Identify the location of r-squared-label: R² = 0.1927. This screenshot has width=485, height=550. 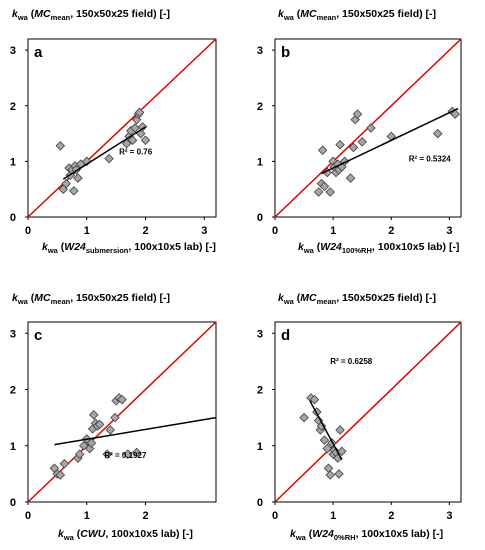
(125, 455).